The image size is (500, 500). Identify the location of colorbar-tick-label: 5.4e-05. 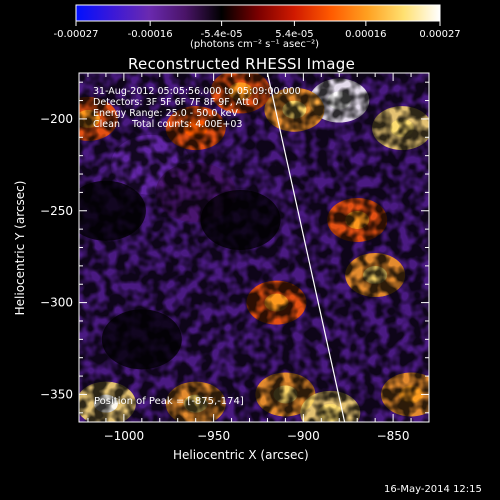
(294, 34).